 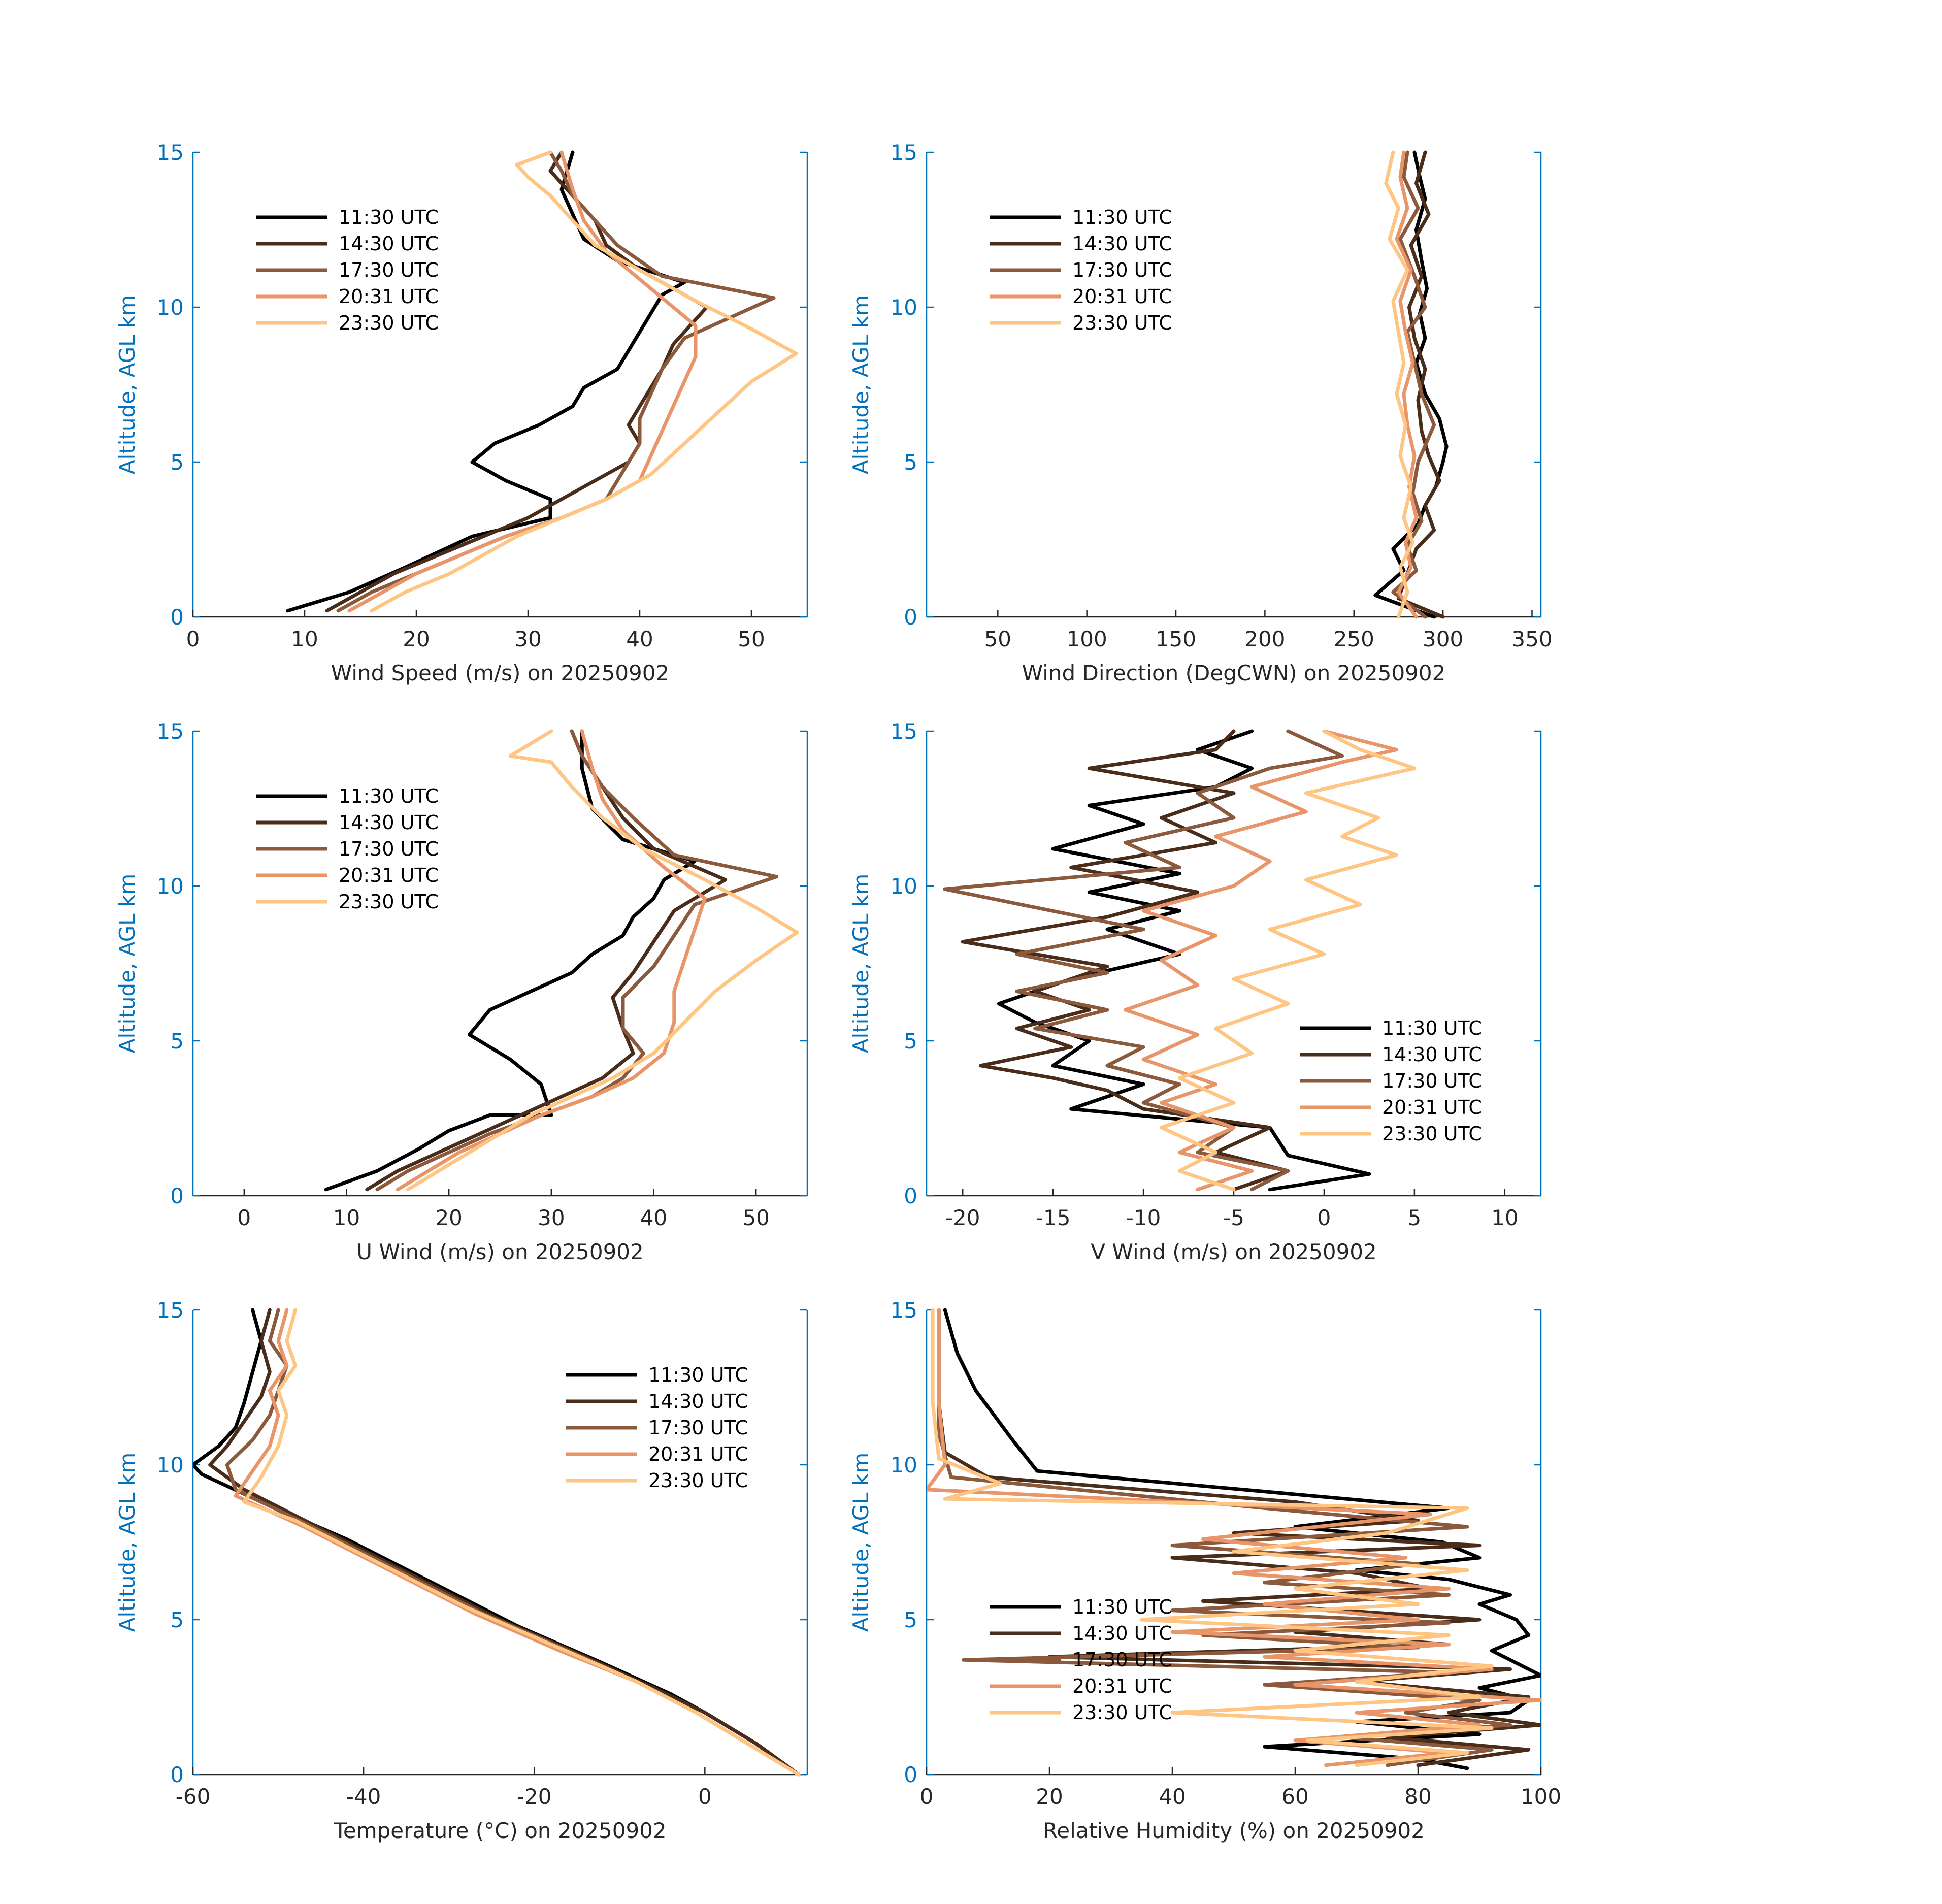 What do you see at coordinates (193, 1797) in the screenshot?
I see `x-tick-label: -60` at bounding box center [193, 1797].